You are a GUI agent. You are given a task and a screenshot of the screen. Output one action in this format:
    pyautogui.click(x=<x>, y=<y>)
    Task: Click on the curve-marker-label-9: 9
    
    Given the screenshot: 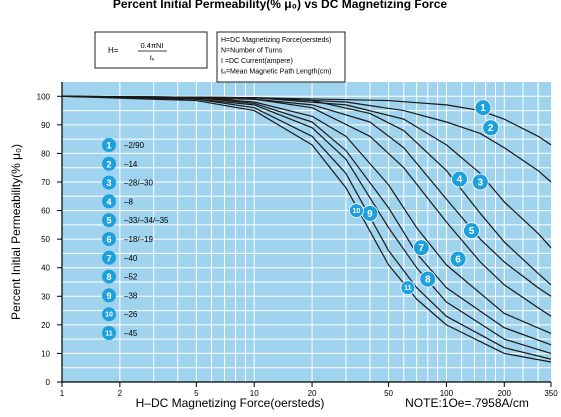 What is the action you would take?
    pyautogui.click(x=370, y=214)
    